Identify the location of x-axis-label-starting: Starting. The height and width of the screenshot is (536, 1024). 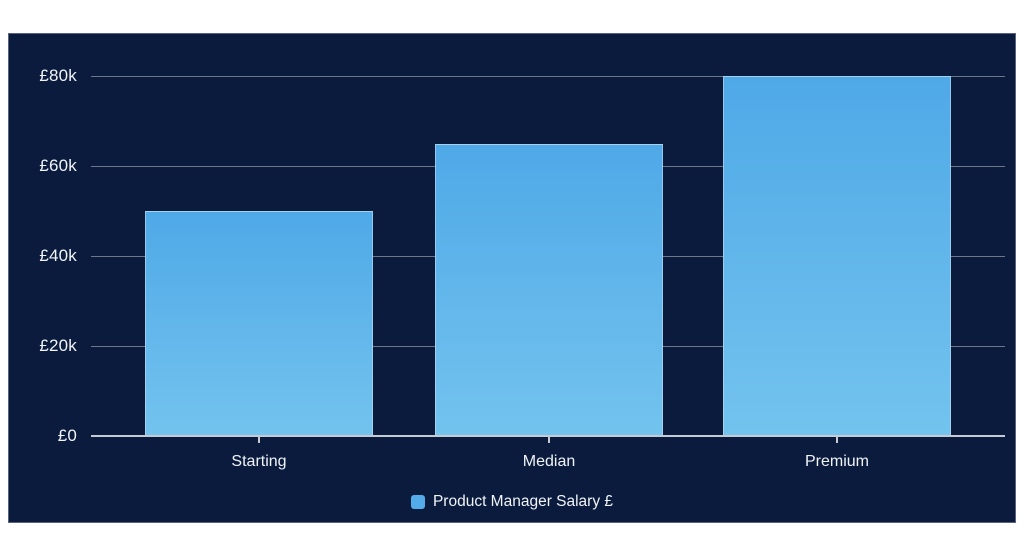
(259, 461).